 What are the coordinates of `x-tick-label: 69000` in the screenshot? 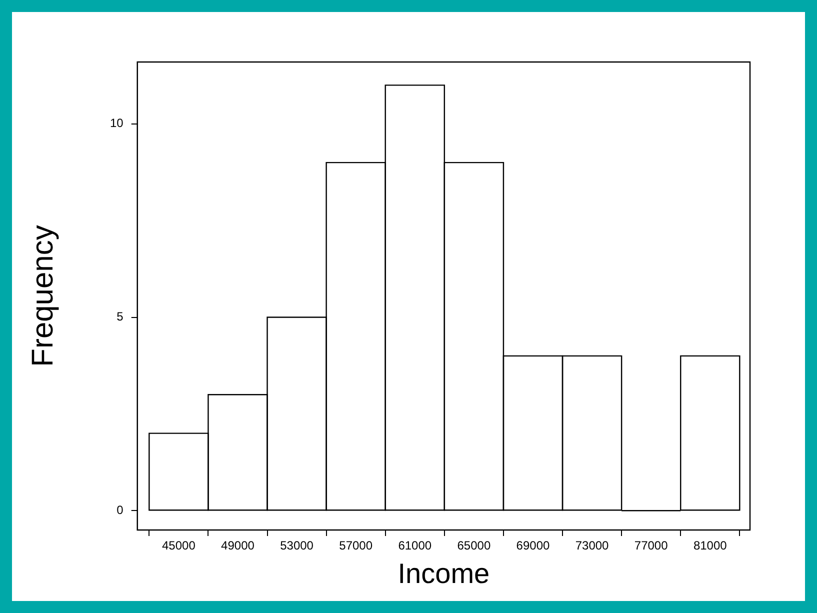 It's located at (533, 545).